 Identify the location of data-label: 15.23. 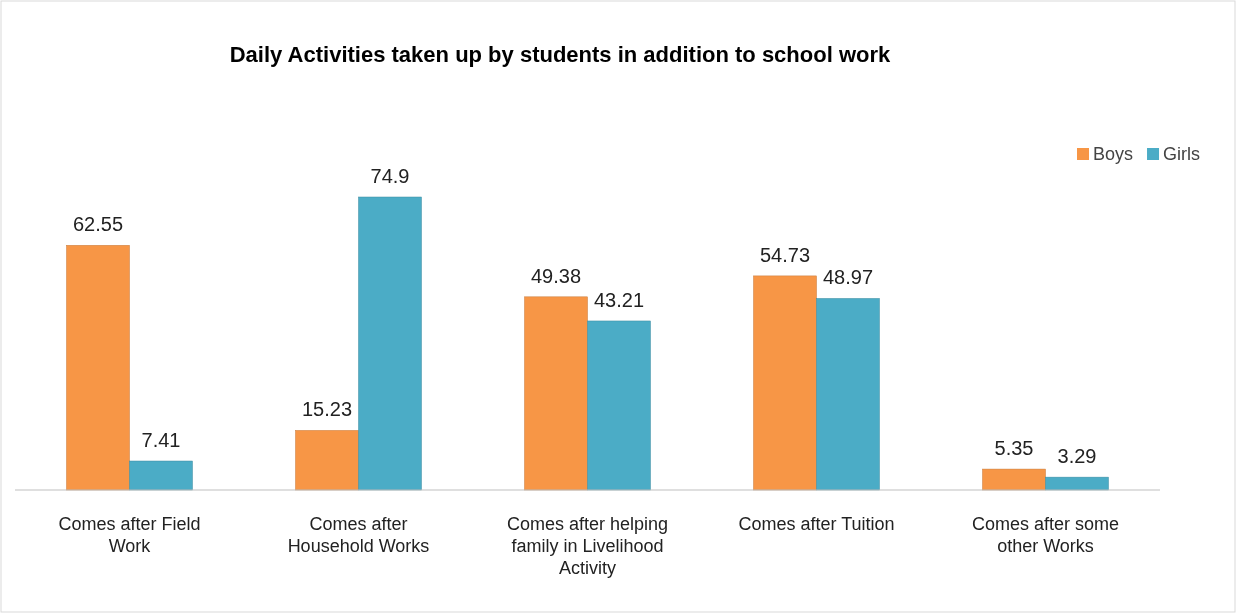
(327, 409).